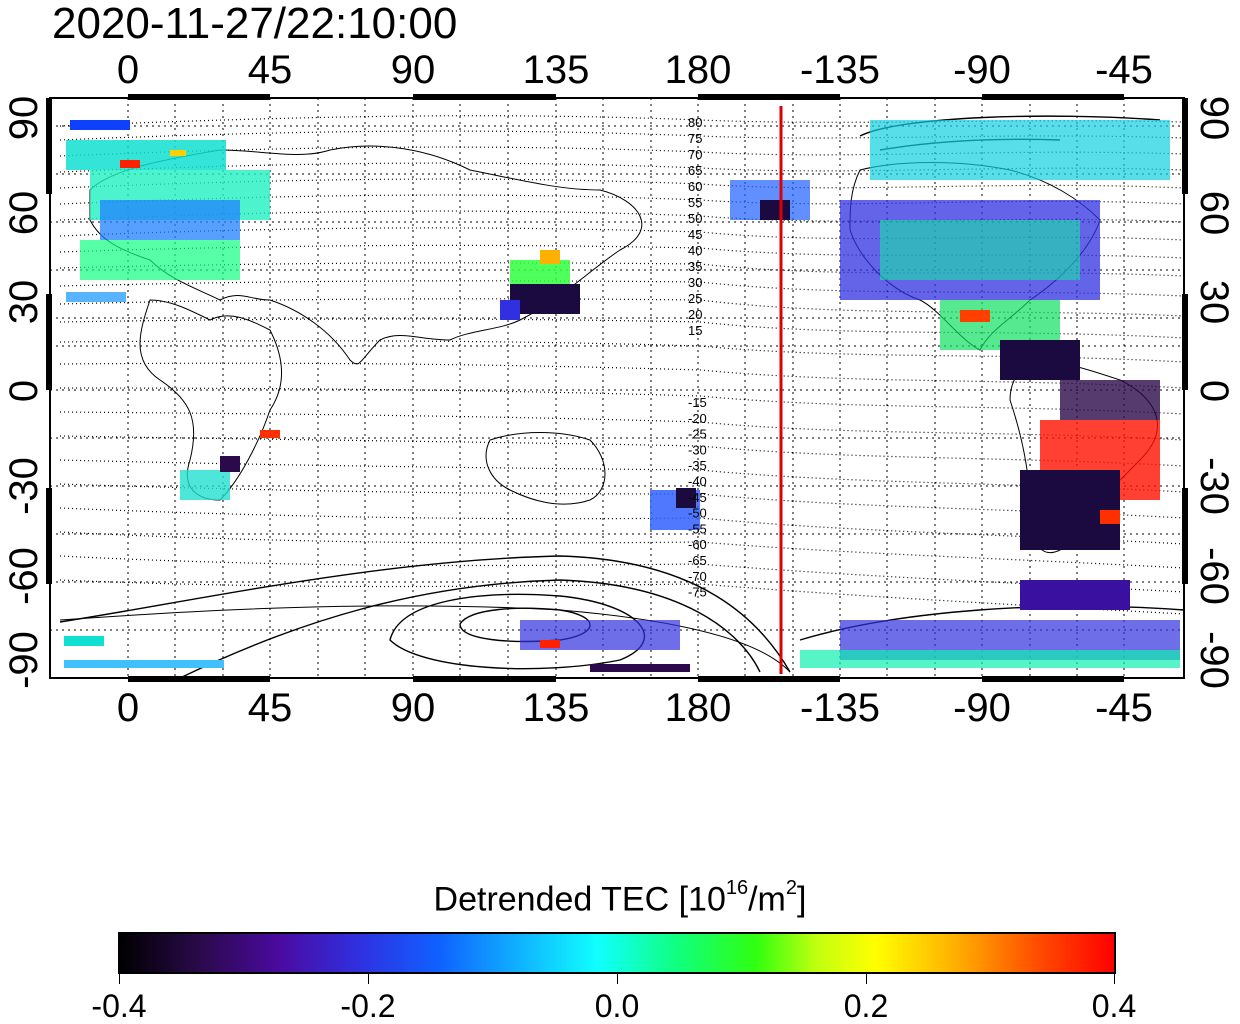 This screenshot has height=1024, width=1240. I want to click on contour-label: -35, so click(697, 465).